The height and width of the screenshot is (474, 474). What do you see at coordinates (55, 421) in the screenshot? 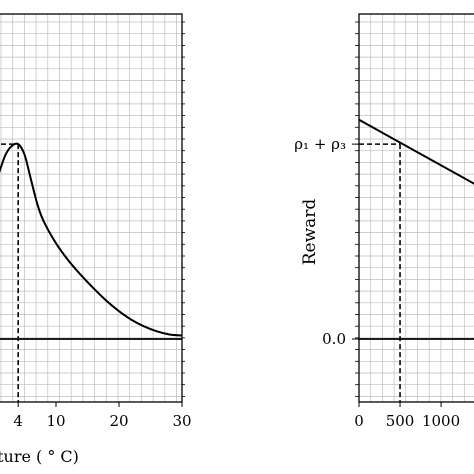
I see `left-x-tick-label: 10` at bounding box center [55, 421].